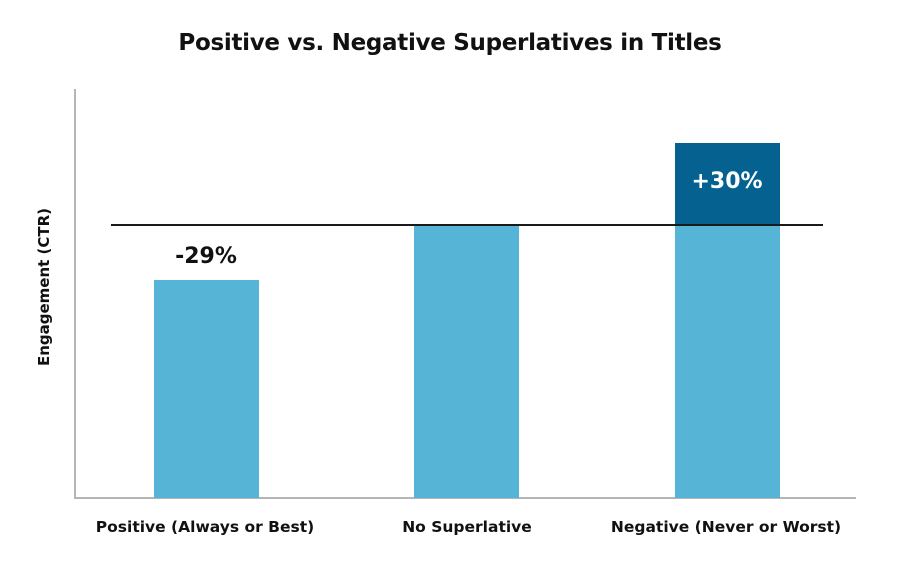 Image resolution: width=900 pixels, height=564 pixels. Describe the element at coordinates (467, 225) in the screenshot. I see `baseline-reference-line` at that location.